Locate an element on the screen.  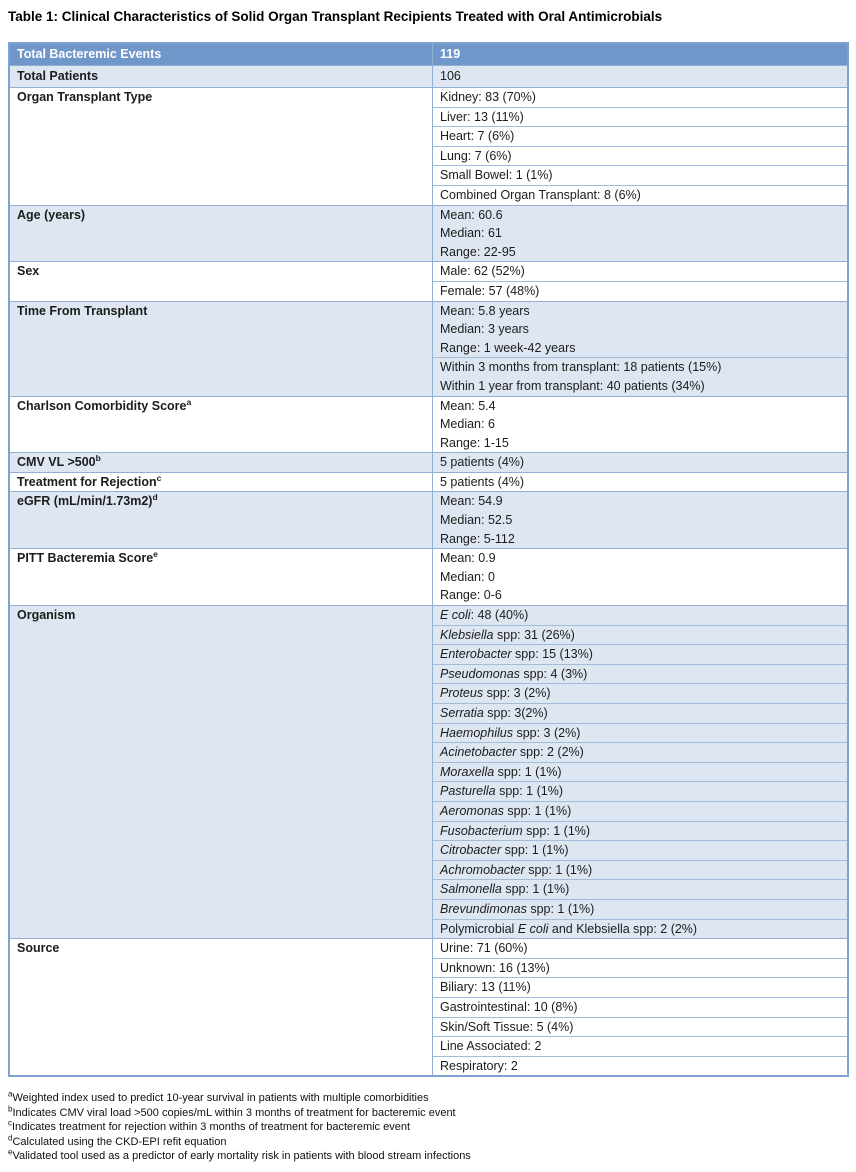
value-cell: Fusobacterium spp: 1 (1%) is located at coordinates (640, 830).